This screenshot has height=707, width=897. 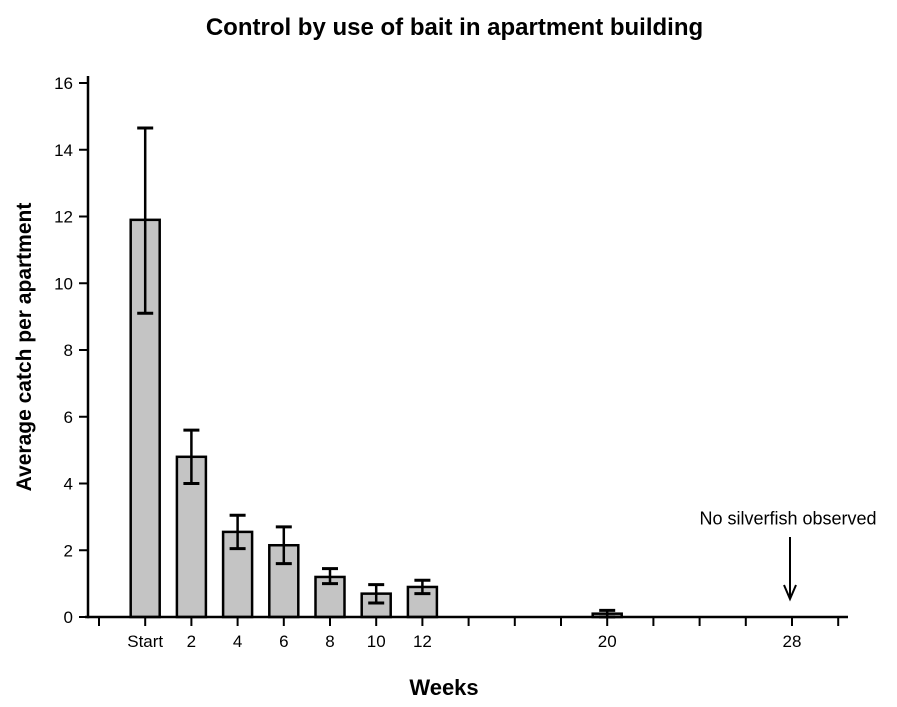 What do you see at coordinates (63, 283) in the screenshot?
I see `y-tick-label-10: 10` at bounding box center [63, 283].